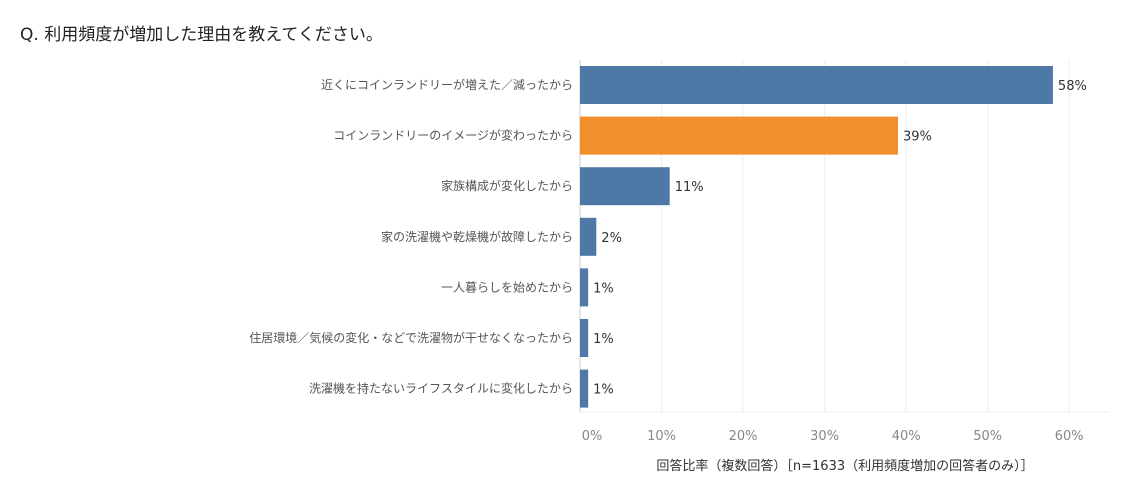 Image resolution: width=1125 pixels, height=500 pixels. What do you see at coordinates (844, 466) in the screenshot?
I see `x-axis-title: 回答比率（複数回答）［n=1633（利用頻度増加の回答者のみ）］` at bounding box center [844, 466].